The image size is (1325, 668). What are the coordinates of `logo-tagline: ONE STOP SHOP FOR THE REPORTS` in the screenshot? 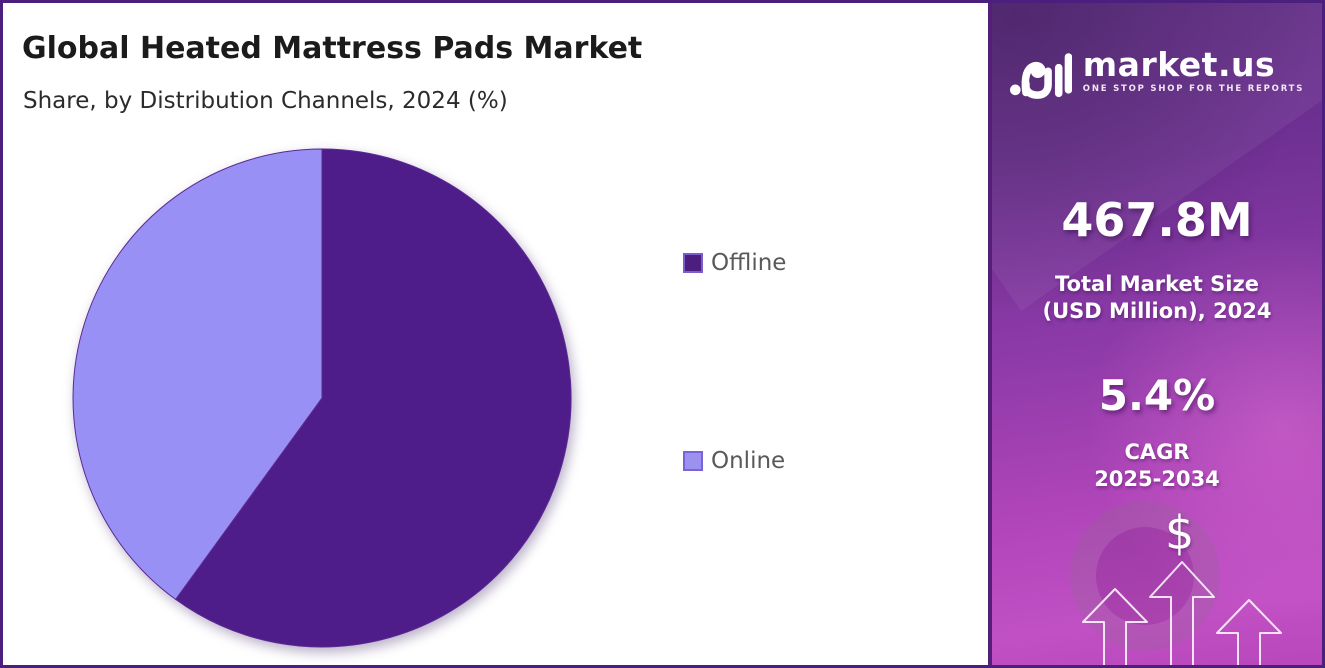 It's located at (1193, 89).